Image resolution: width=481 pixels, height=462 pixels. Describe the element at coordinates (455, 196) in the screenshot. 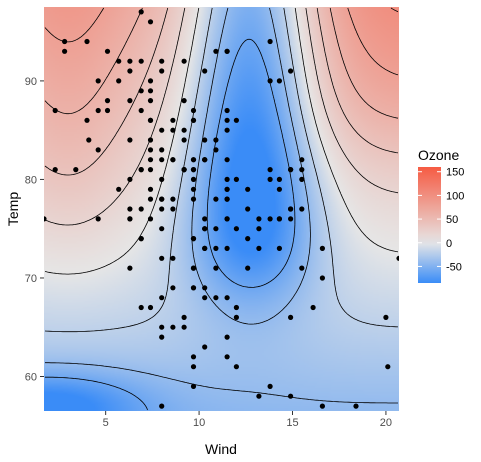

I see `legend-tick-label: 100` at that location.